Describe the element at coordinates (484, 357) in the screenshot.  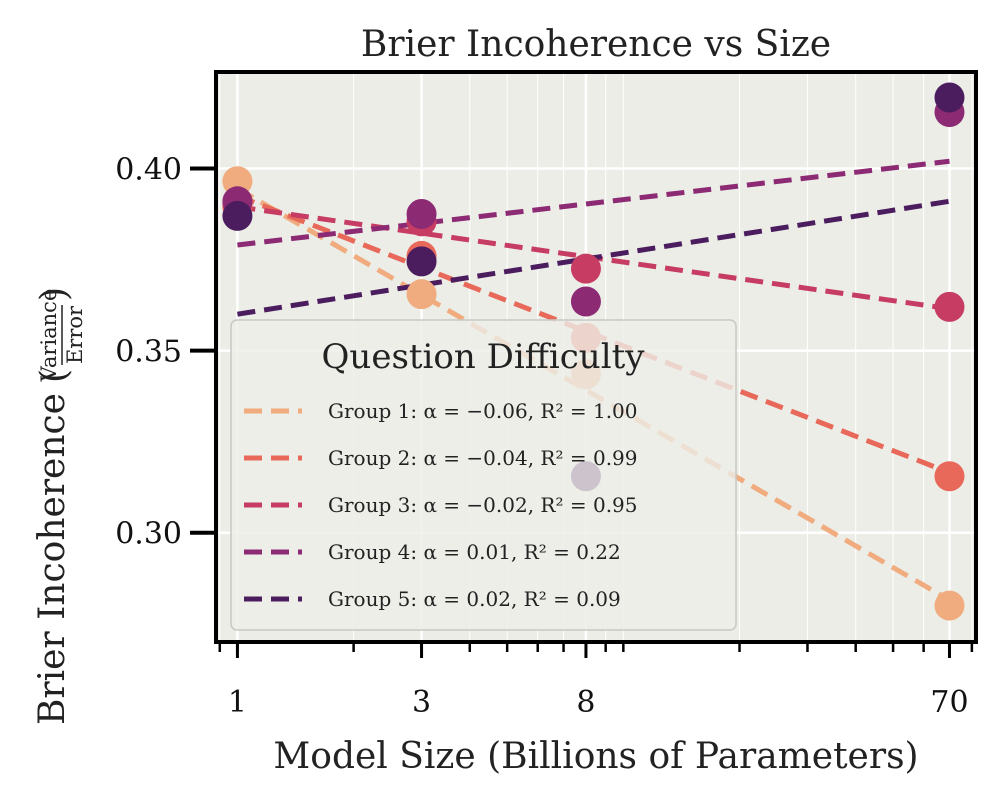
I see `legend-title: Question Difficulty` at that location.